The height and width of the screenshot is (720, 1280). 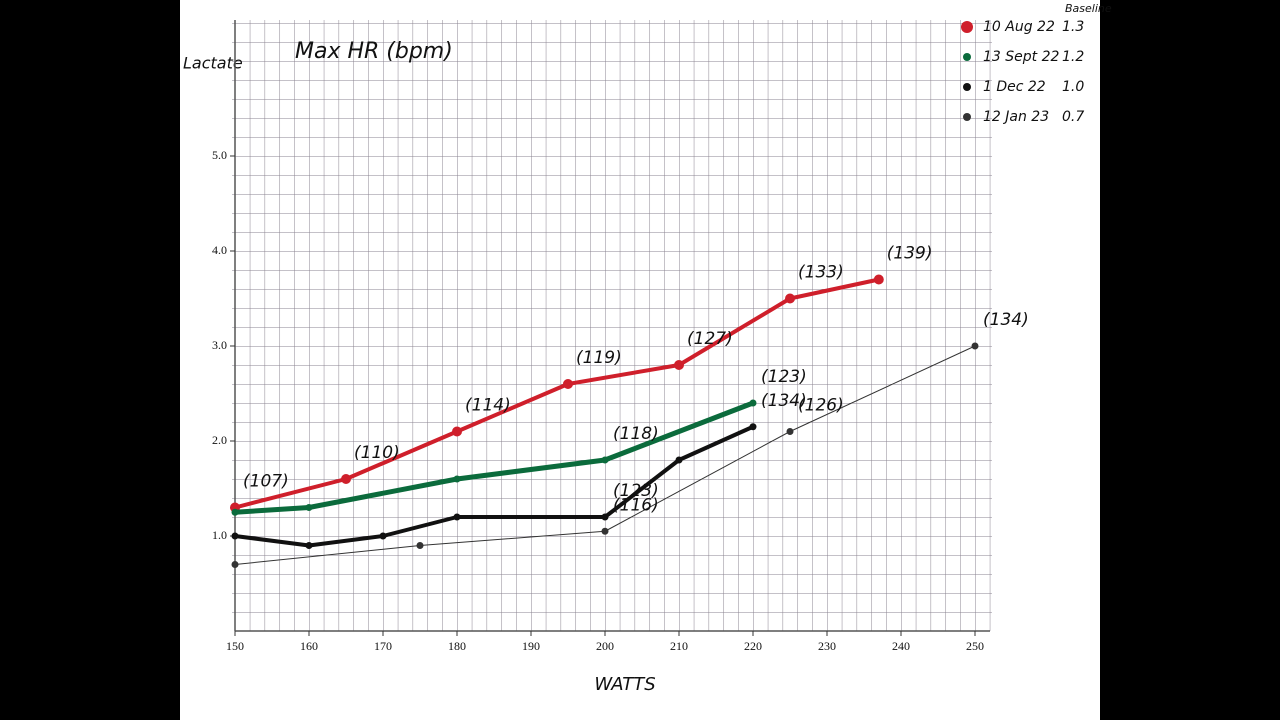 What do you see at coordinates (383, 646) in the screenshot?
I see `x-tick-label: 170` at bounding box center [383, 646].